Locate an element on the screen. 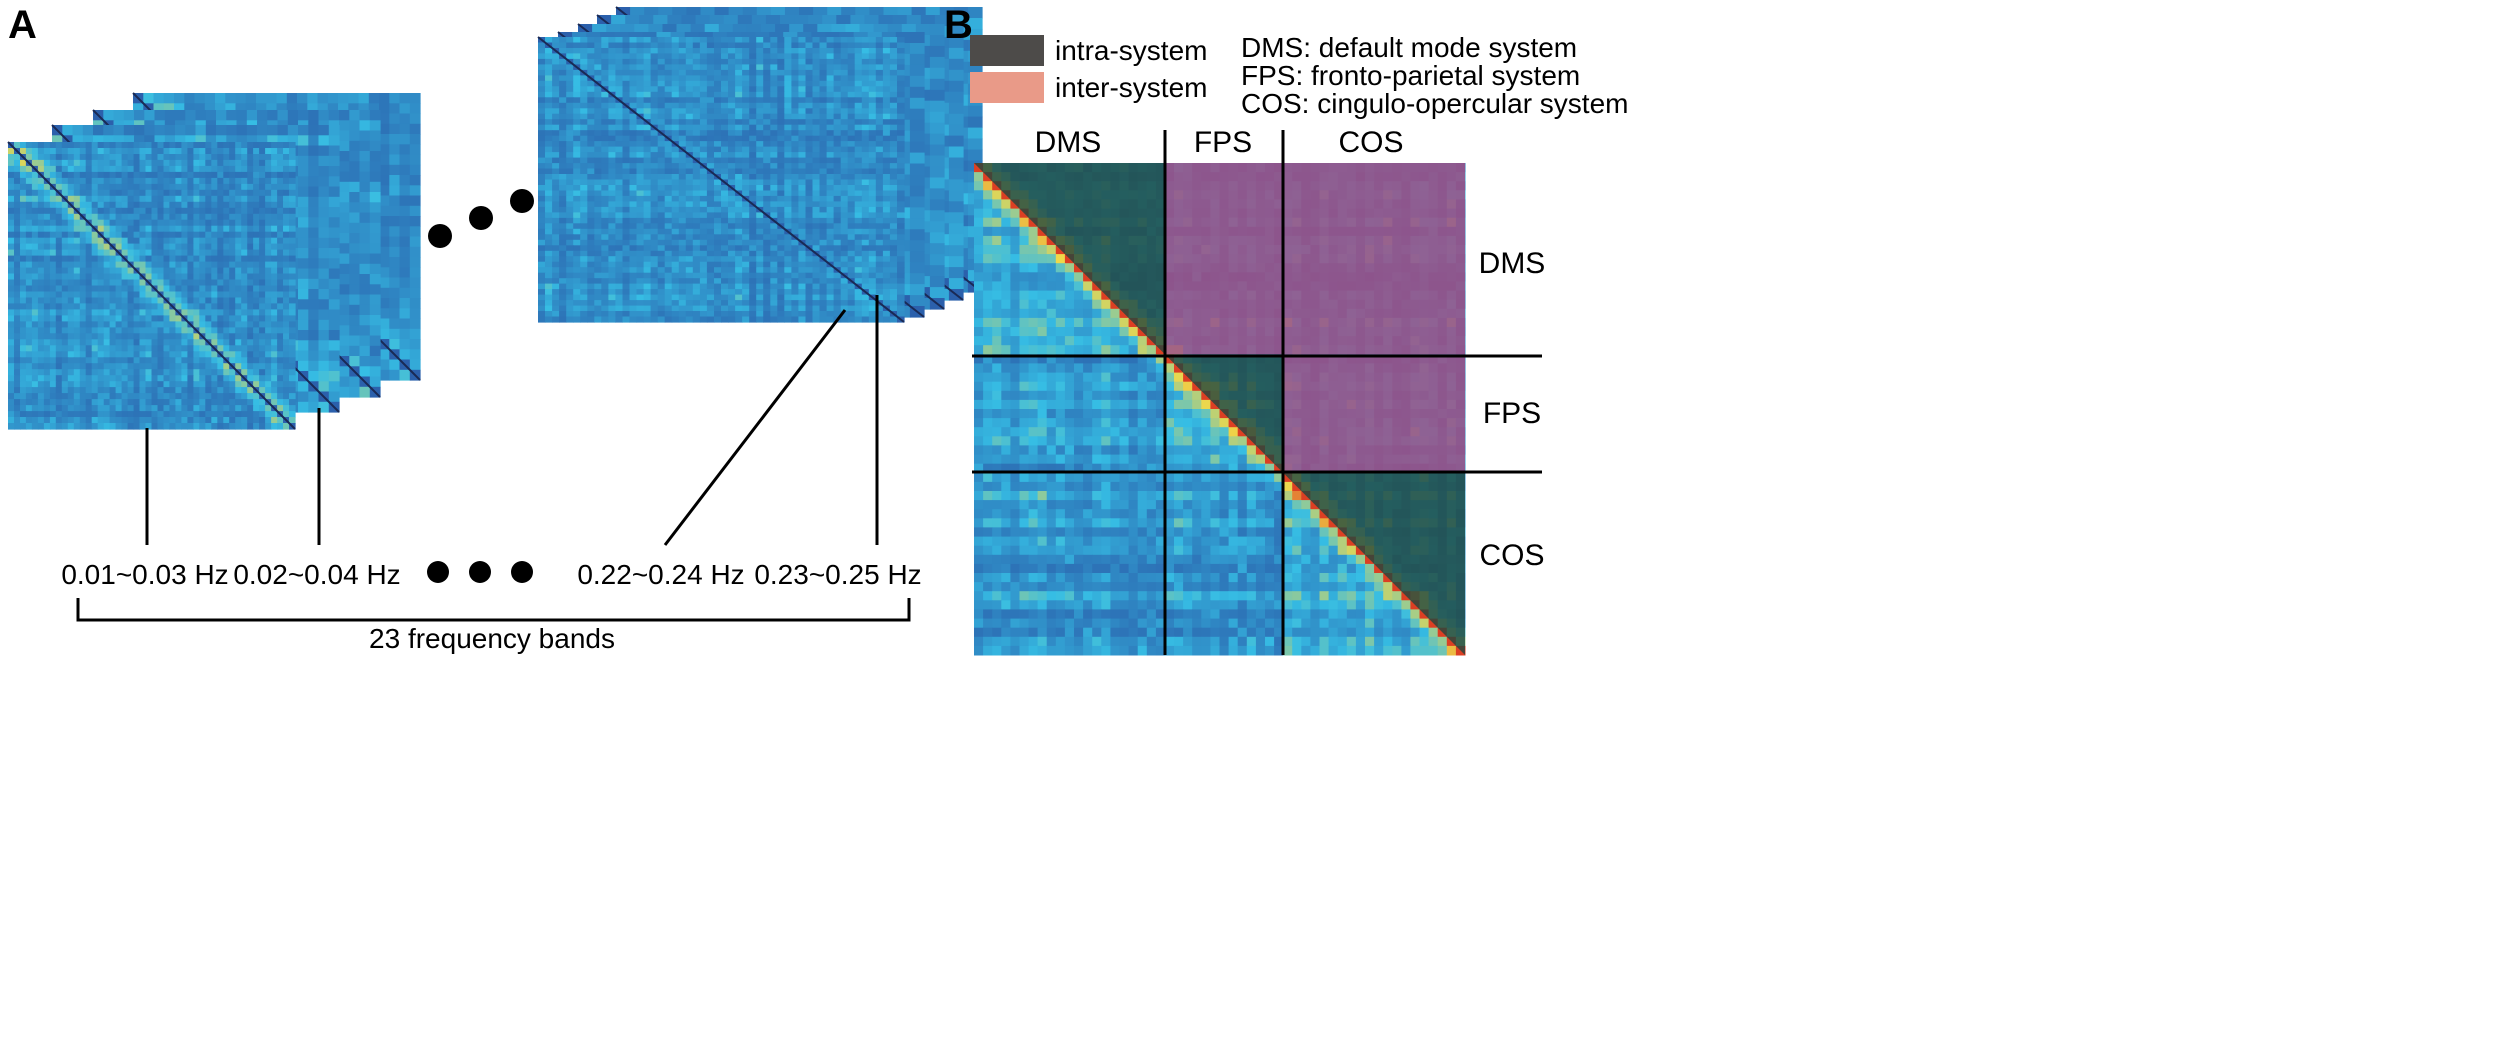 Image resolution: width=2500 pixels, height=1053 pixels. inter-system-overlay is located at coordinates (1374, 259).